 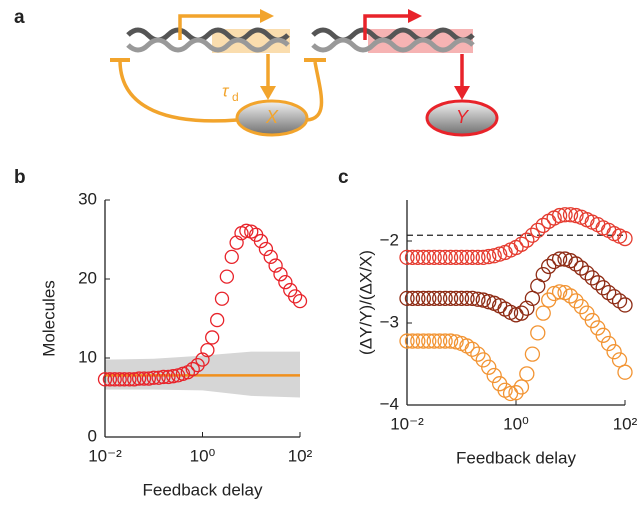 What do you see at coordinates (226, 90) in the screenshot?
I see `delay-label: τ` at bounding box center [226, 90].